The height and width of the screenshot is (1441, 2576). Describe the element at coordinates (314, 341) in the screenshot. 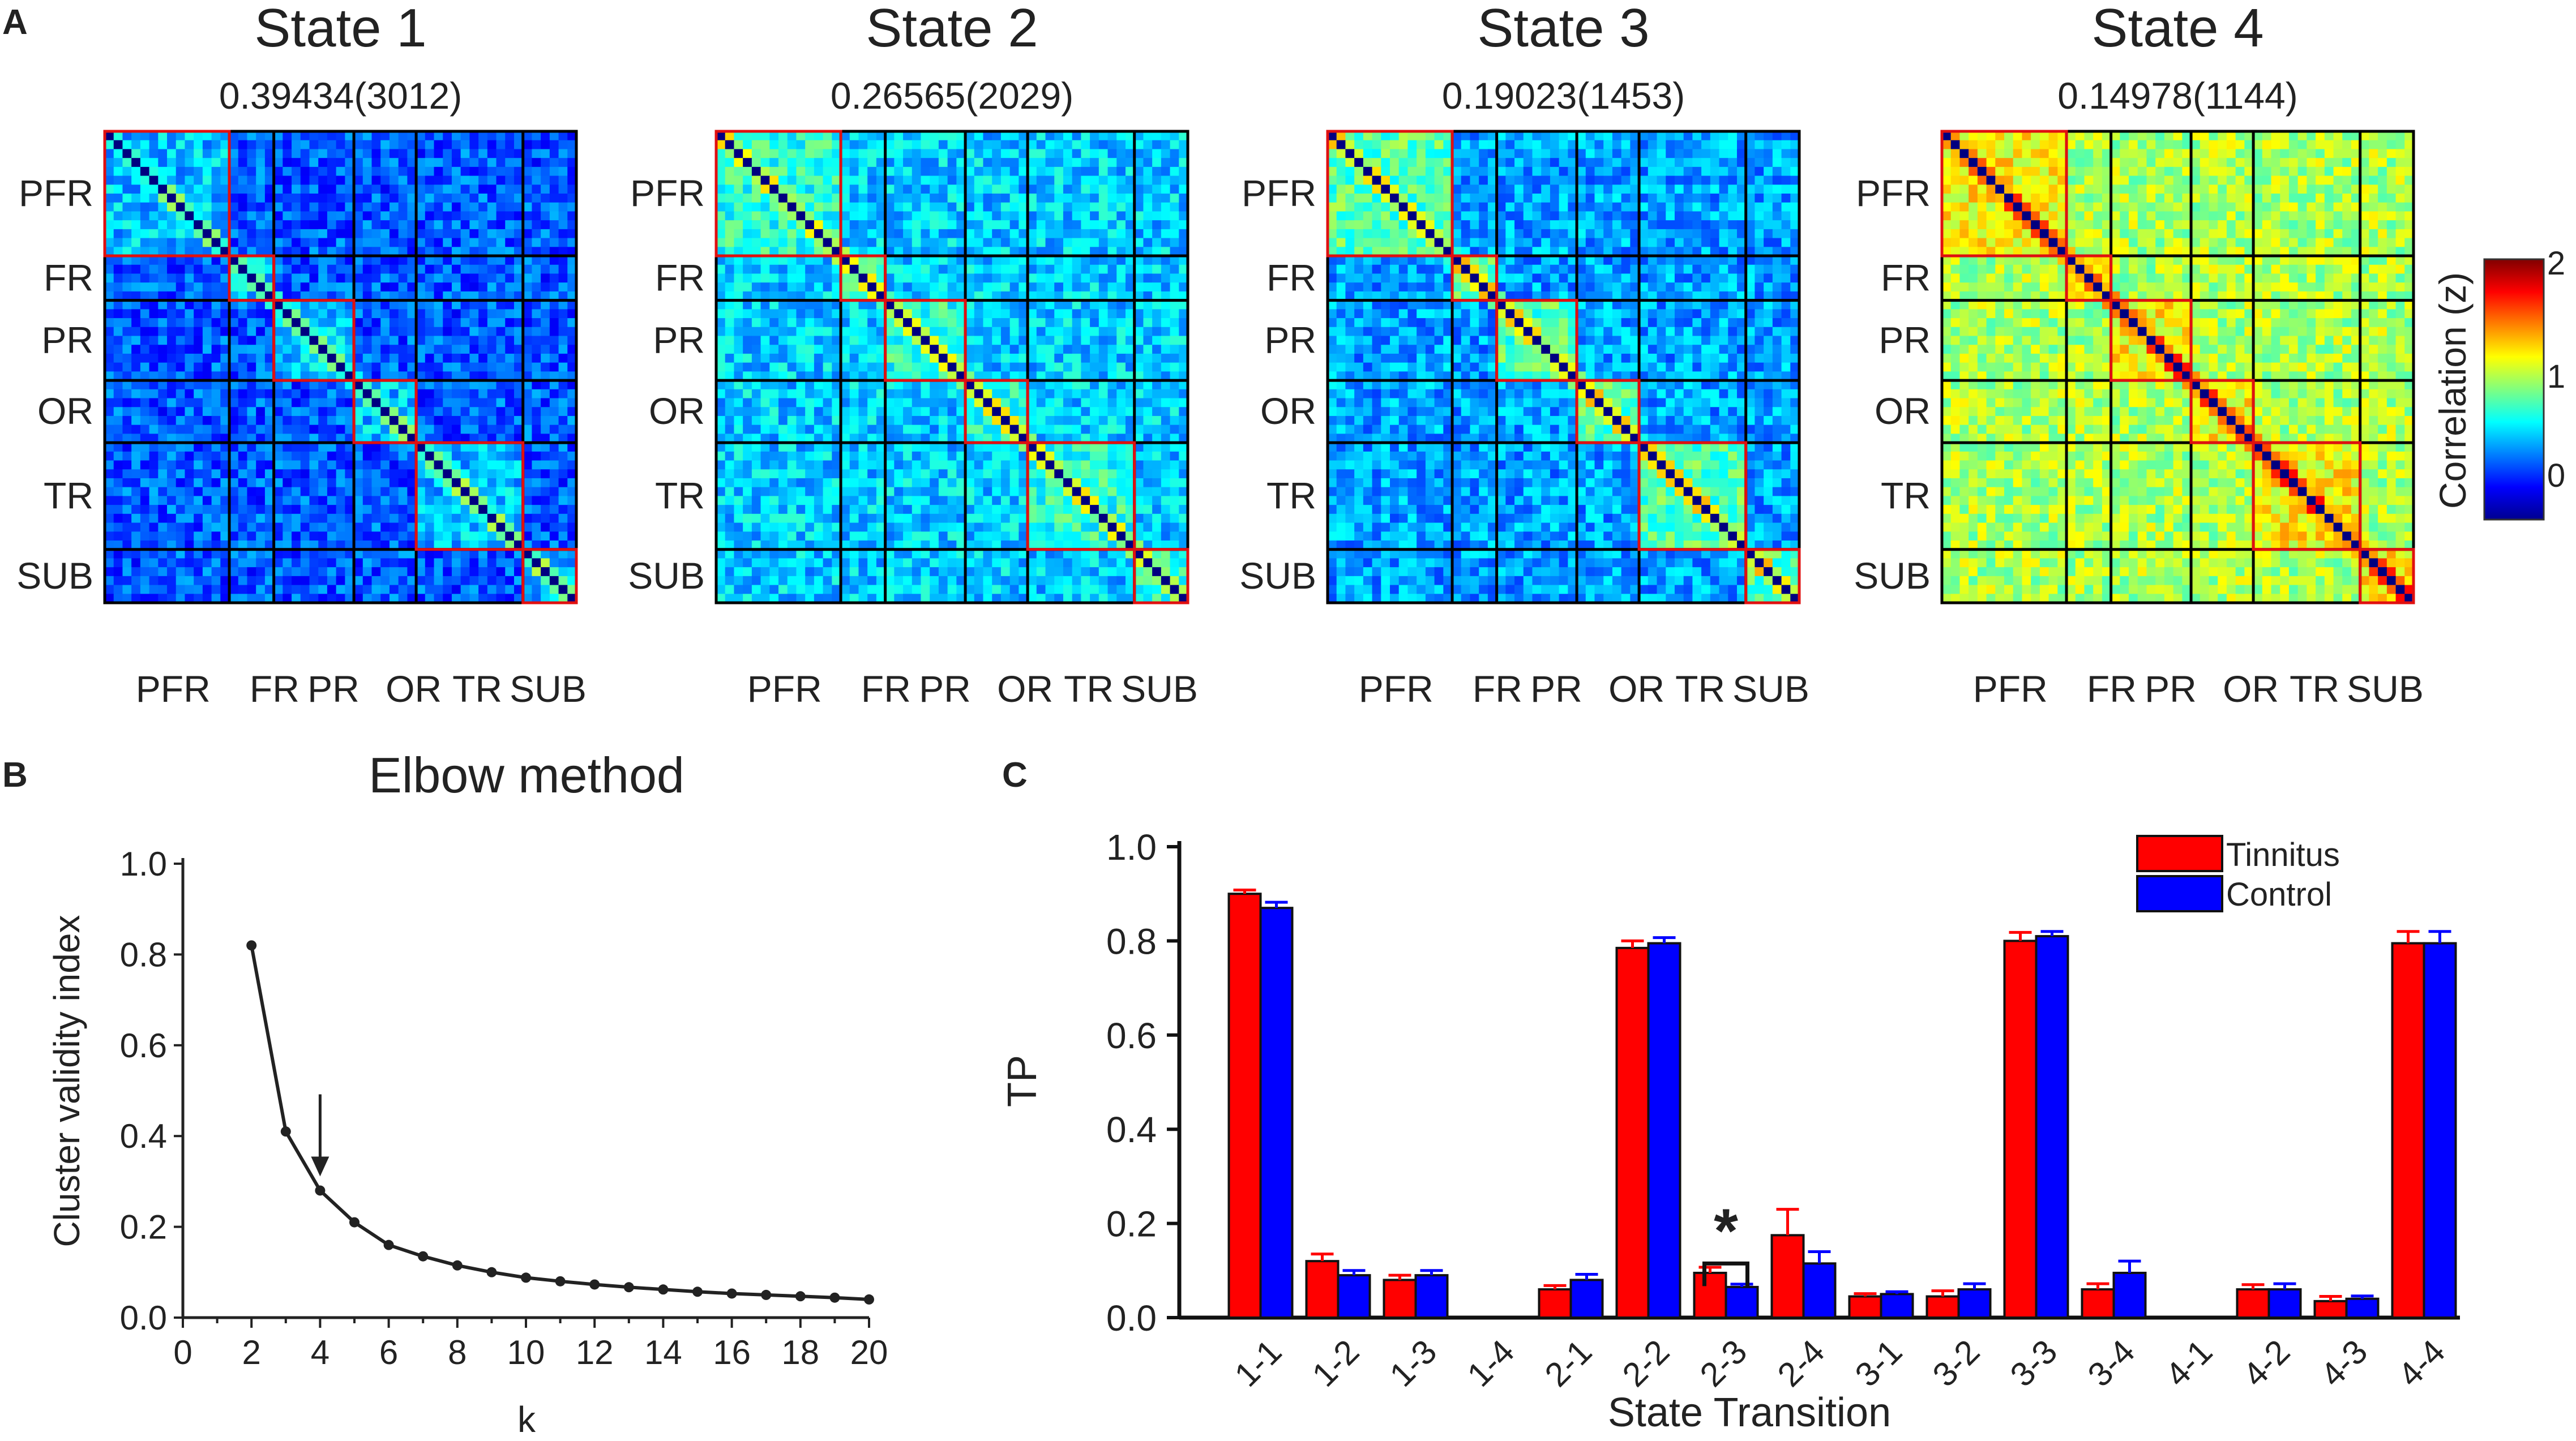

I see `region-block-pr` at that location.